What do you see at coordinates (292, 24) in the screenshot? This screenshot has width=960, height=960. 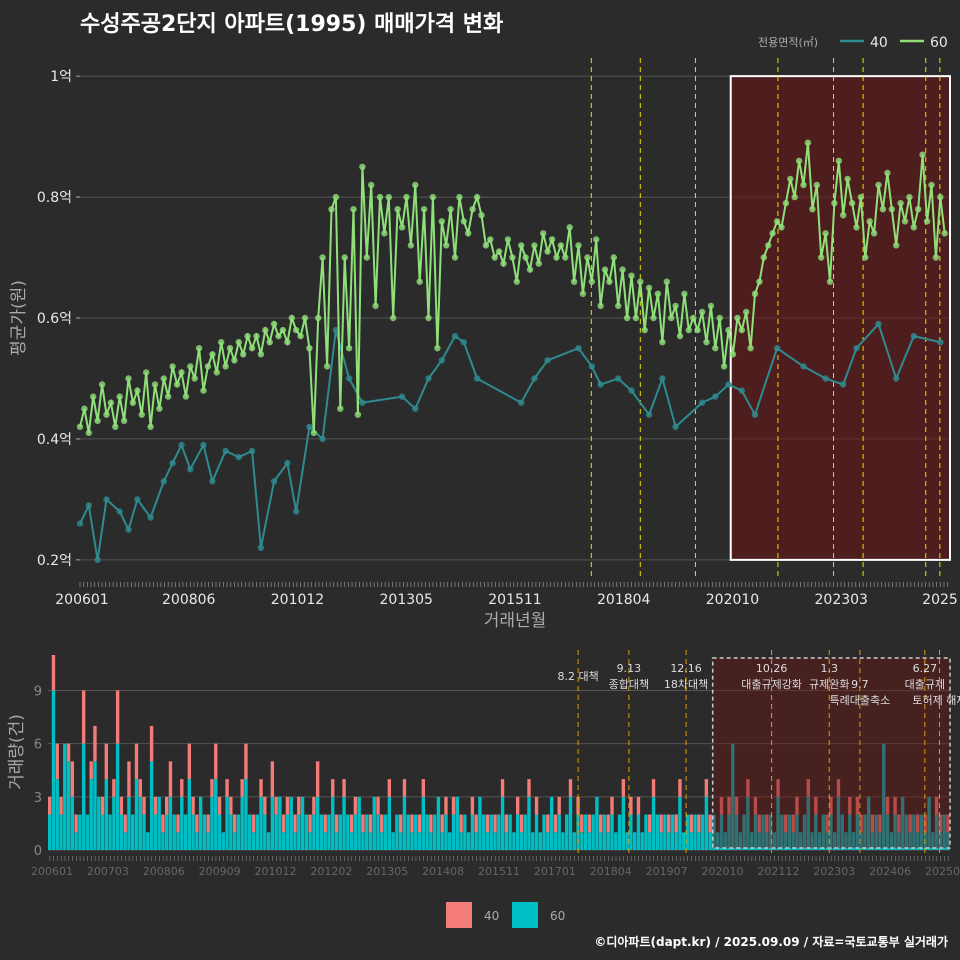 I see `chart-title: 수성주공2단지 아파트(1995) 매매가격 변화` at bounding box center [292, 24].